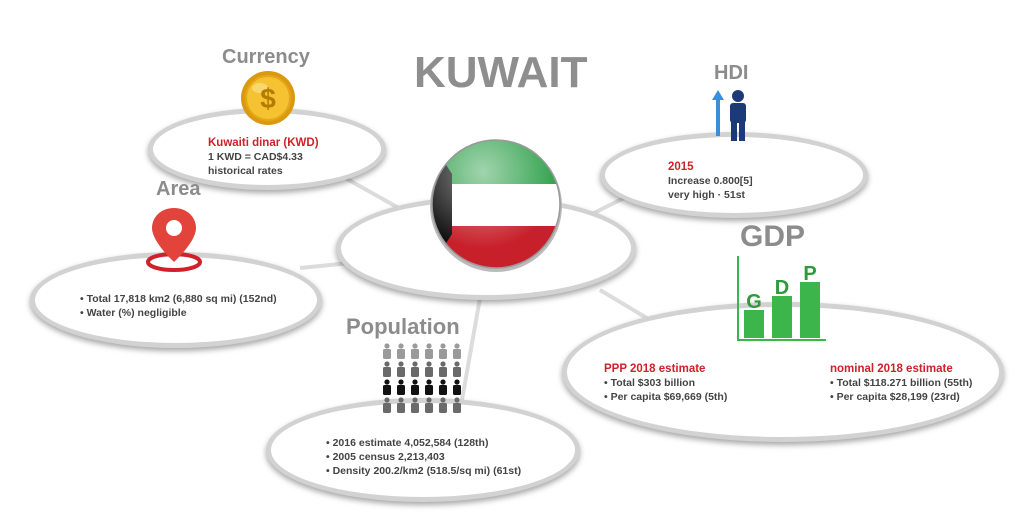 The width and height of the screenshot is (1024, 528). What do you see at coordinates (403, 326) in the screenshot?
I see `population-heading: Population` at bounding box center [403, 326].